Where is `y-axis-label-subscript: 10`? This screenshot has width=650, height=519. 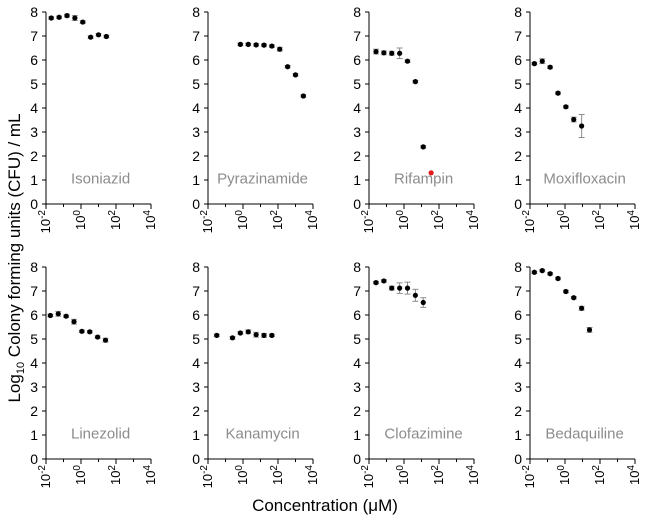 y-axis-label-subscript: 10 is located at coordinates (21, 368).